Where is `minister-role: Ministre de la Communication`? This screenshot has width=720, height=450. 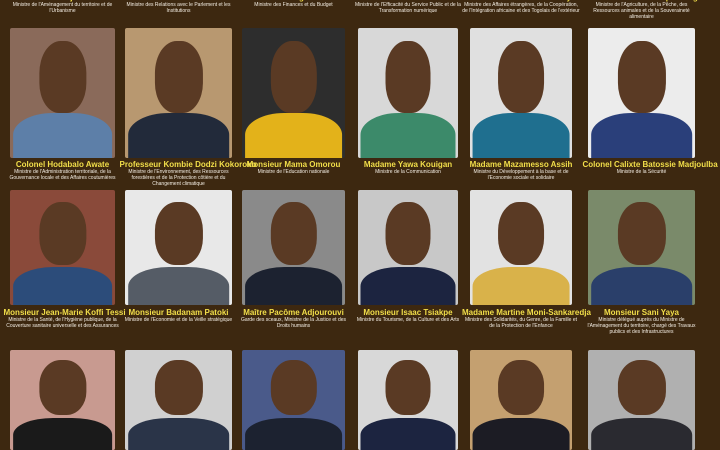
minister-role: Ministre de la Communication is located at coordinates (408, 172).